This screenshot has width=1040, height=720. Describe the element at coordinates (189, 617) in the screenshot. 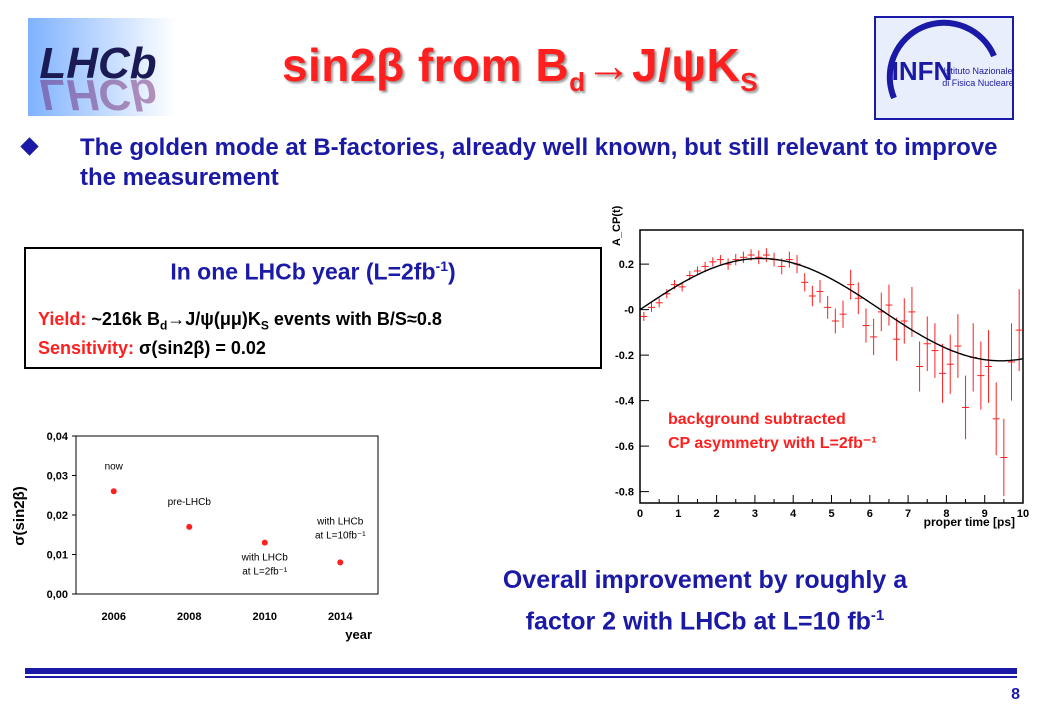

I see `sigma-x-tick-label: 2008` at that location.